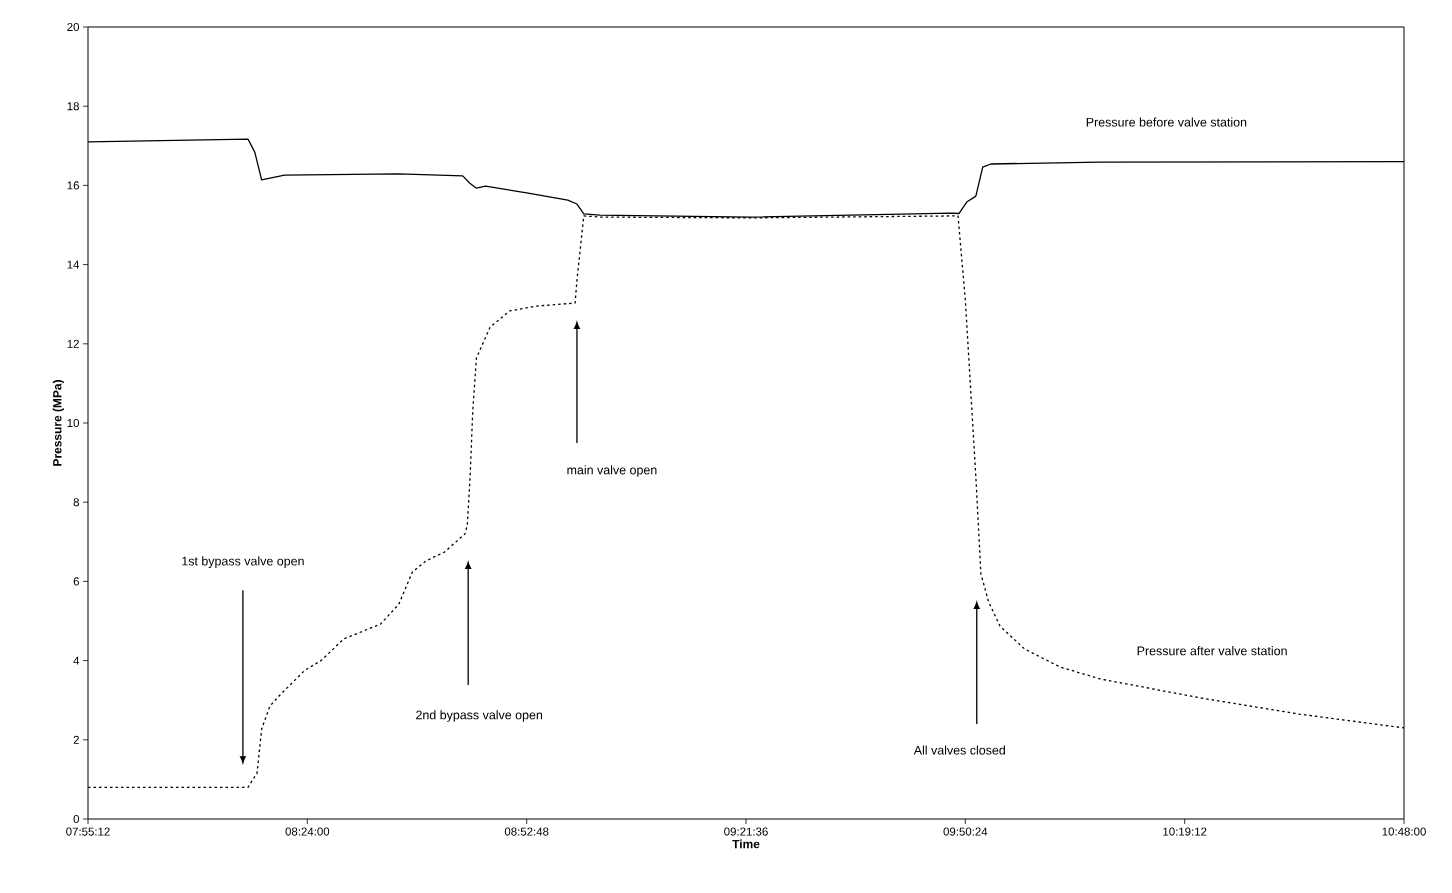  I want to click on annotation: 2nd bypass valve open, so click(479, 716).